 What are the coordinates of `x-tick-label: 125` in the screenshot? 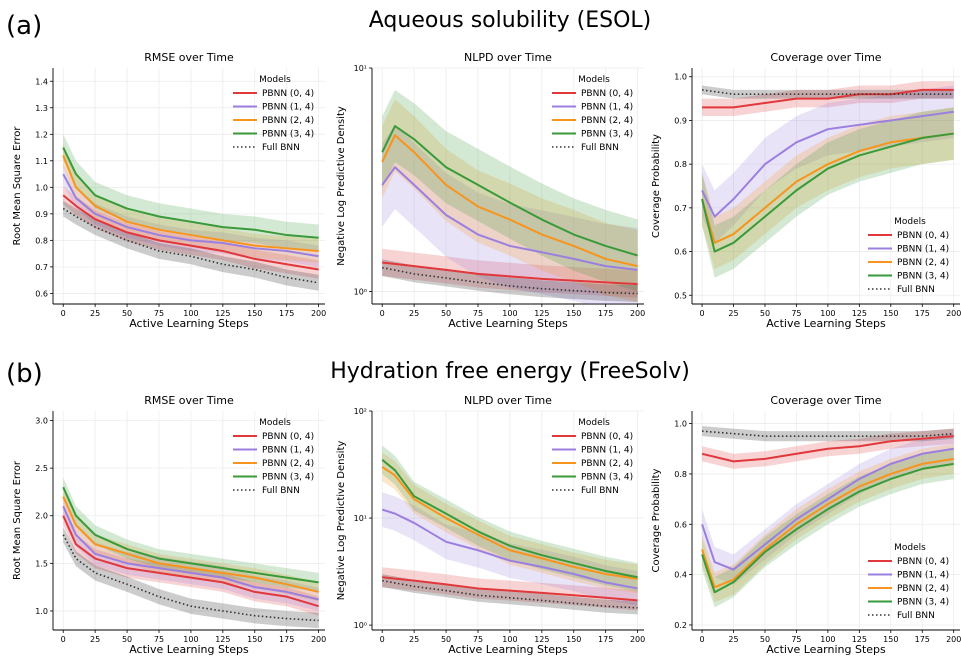 It's located at (541, 639).